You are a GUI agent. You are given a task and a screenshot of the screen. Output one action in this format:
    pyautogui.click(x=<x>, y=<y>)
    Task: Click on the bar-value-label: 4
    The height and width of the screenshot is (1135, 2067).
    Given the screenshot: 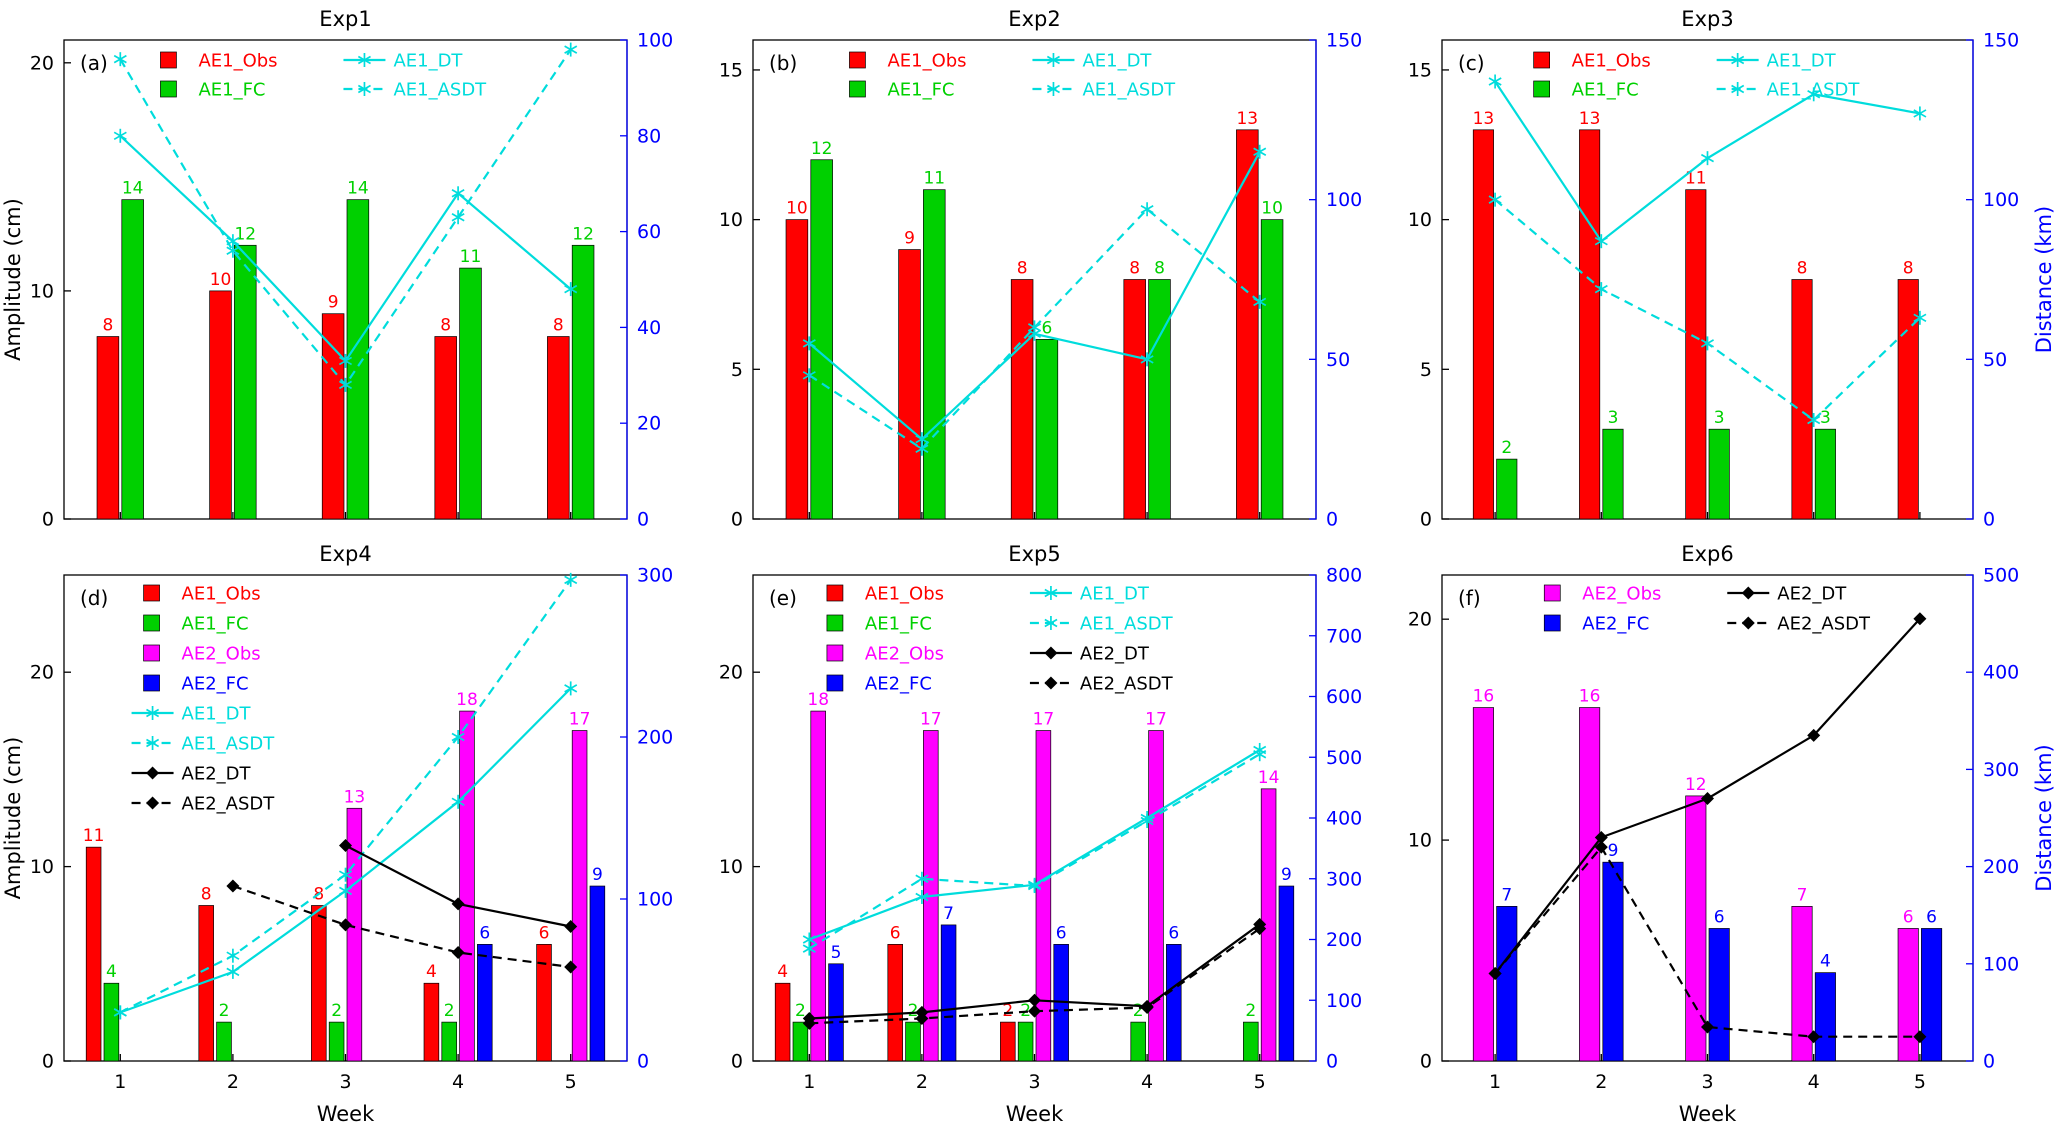 What is the action you would take?
    pyautogui.click(x=1825, y=962)
    